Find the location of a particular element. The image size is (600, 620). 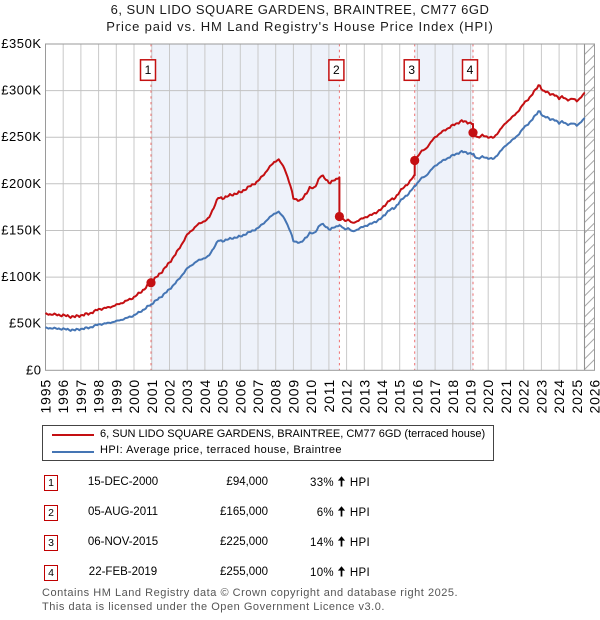

svg-text: 2008 is located at coordinates (276, 396).